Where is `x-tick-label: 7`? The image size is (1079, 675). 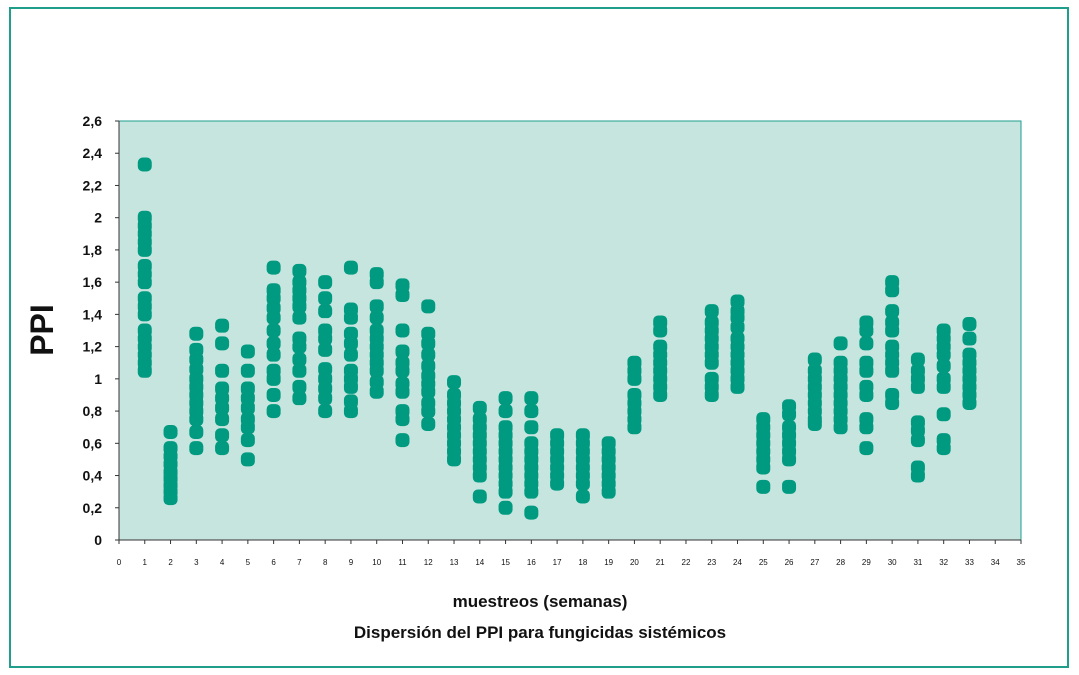 x-tick-label: 7 is located at coordinates (299, 562).